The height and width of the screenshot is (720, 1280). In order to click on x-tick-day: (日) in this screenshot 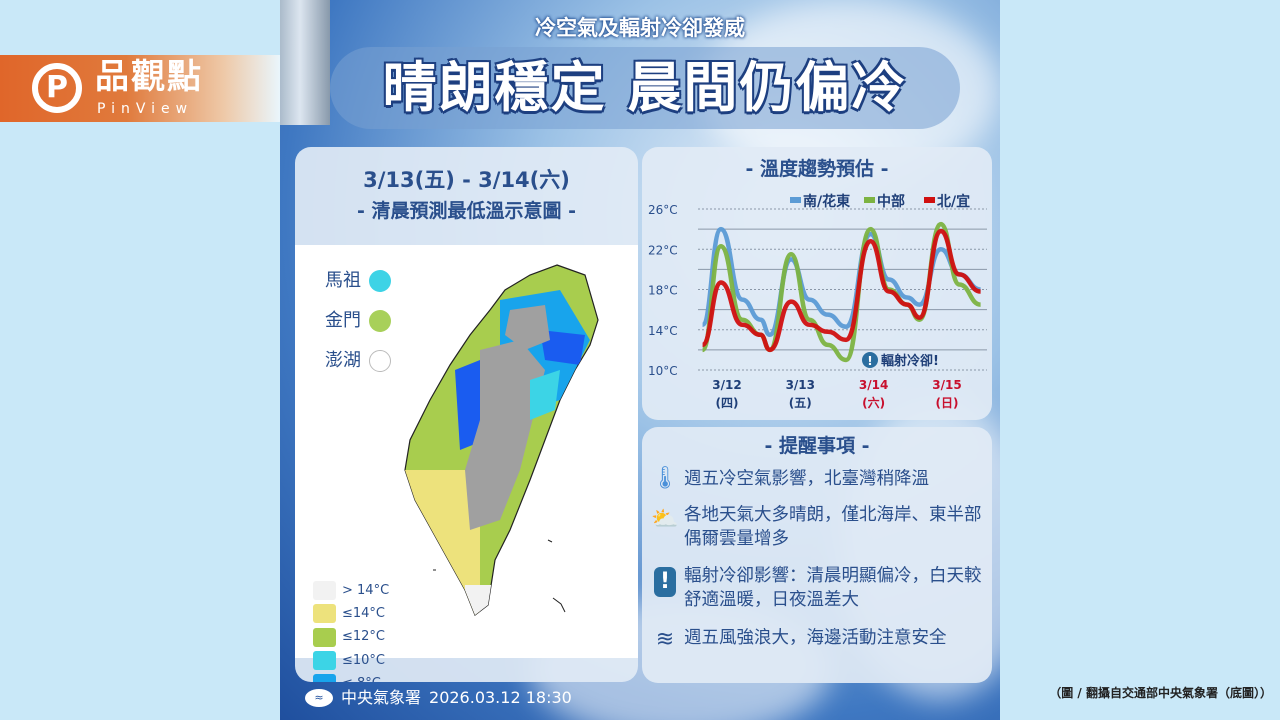, I will do `click(947, 403)`.